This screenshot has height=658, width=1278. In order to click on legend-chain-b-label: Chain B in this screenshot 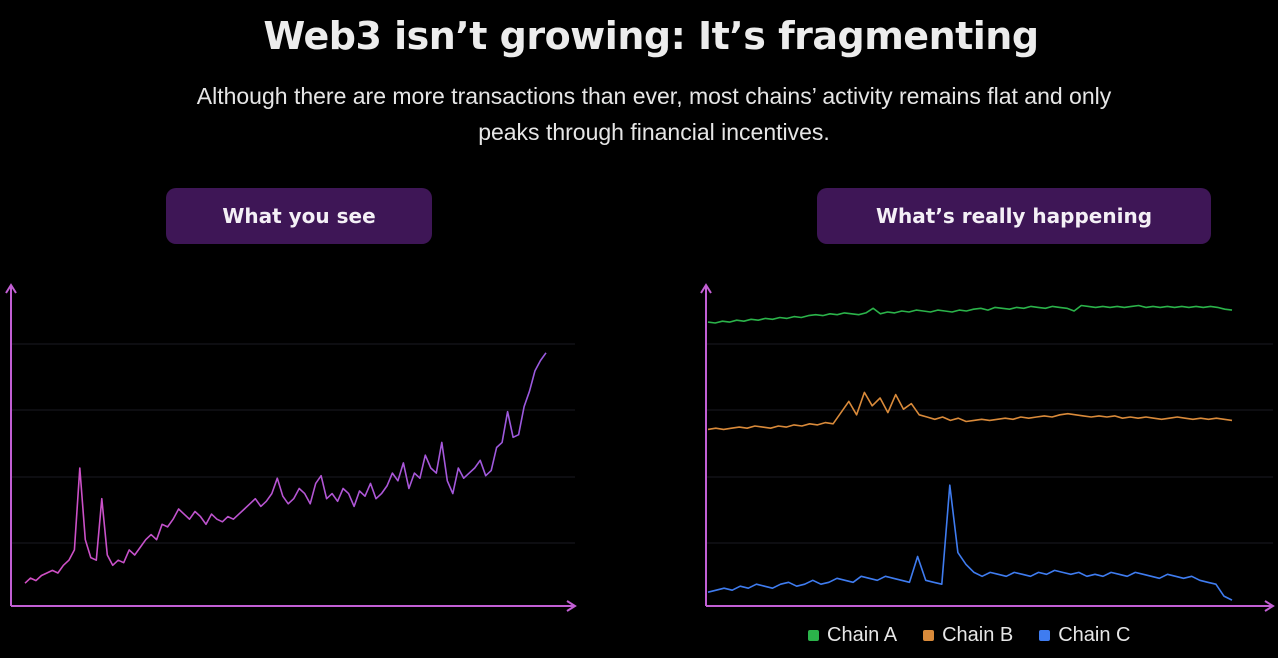, I will do `click(978, 635)`.